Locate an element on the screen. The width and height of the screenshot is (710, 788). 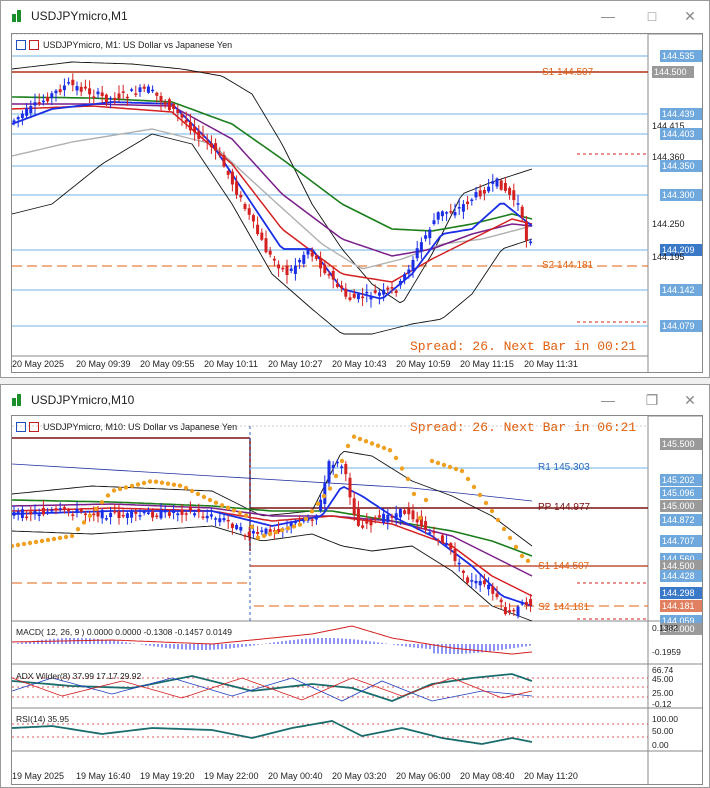
bollinger-upper is located at coordinates (272, 498).